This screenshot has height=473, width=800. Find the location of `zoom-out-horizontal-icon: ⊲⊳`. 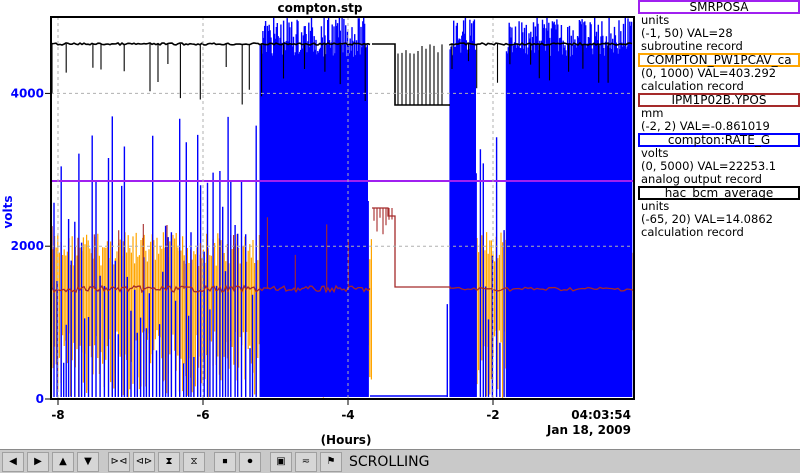

zoom-out-horizontal-icon: ⊲⊳ is located at coordinates (144, 461).